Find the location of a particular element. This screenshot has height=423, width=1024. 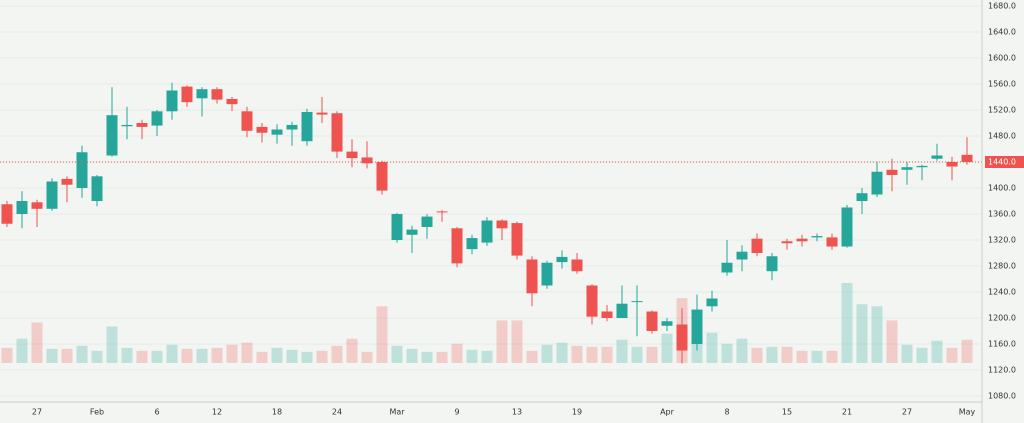

last-price-label: 1440.0 is located at coordinates (1002, 162).